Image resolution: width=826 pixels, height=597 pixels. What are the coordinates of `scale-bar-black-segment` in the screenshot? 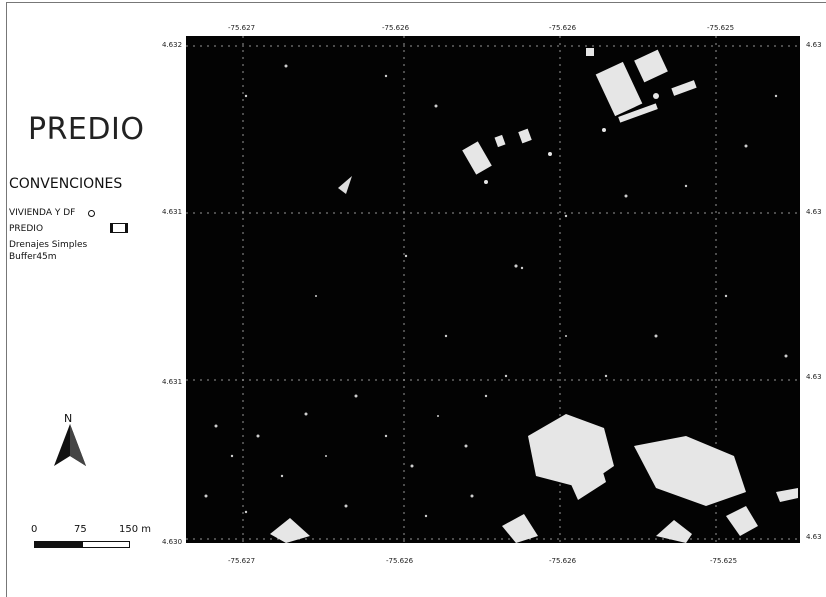 It's located at (59, 544).